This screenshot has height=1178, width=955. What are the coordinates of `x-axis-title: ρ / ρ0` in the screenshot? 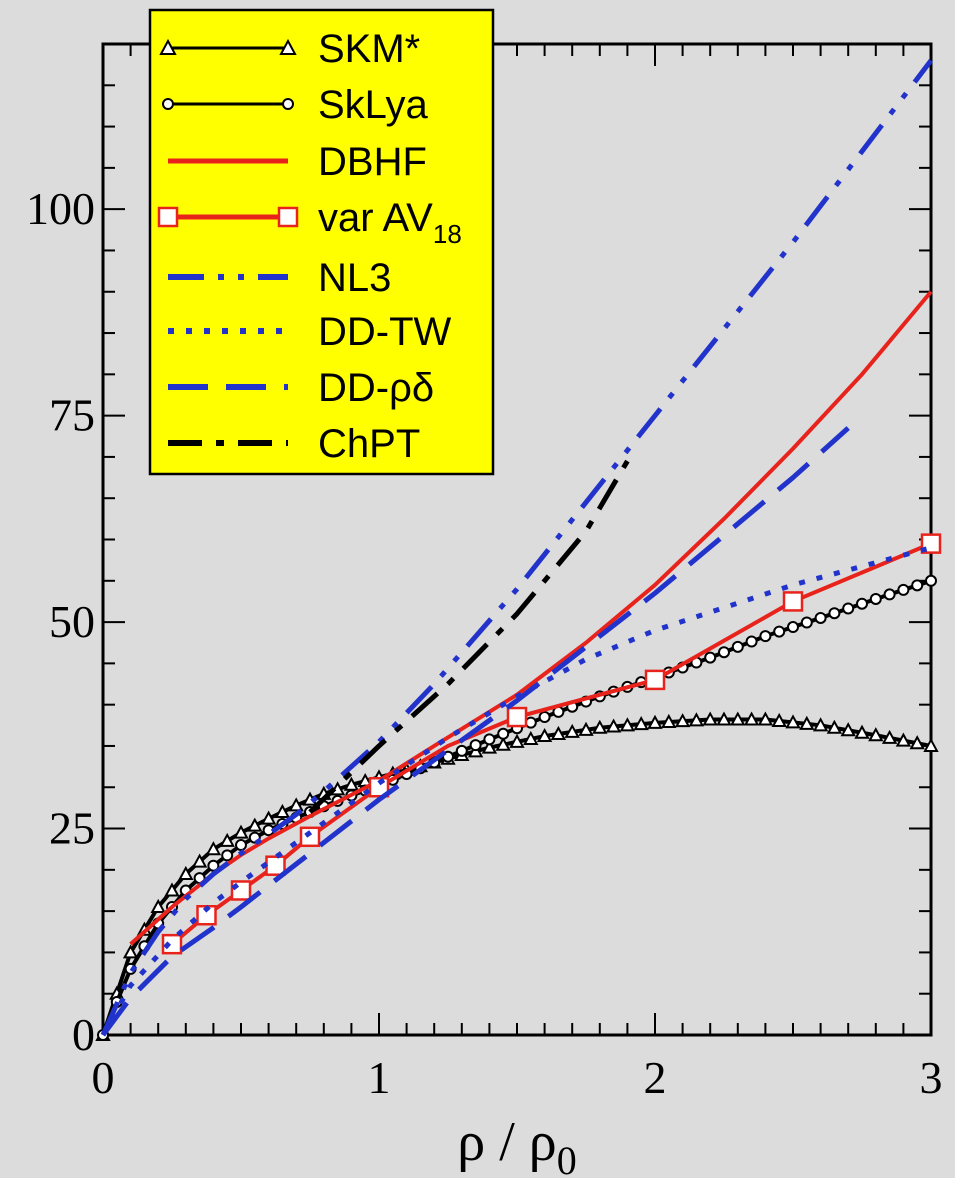 It's located at (516, 1144).